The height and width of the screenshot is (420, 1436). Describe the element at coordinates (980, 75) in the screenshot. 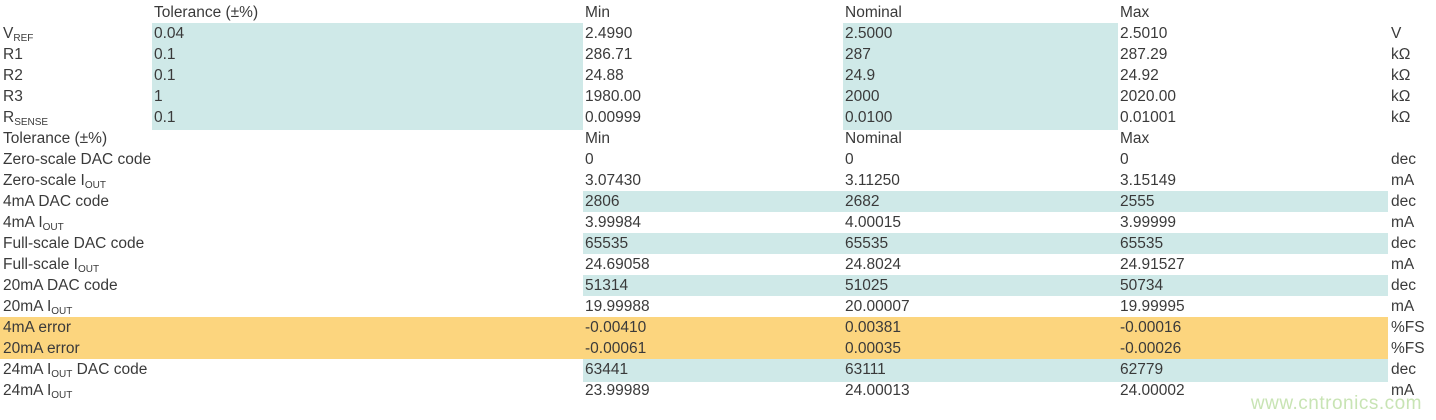

I see `nominal-cell: 24.9` at that location.